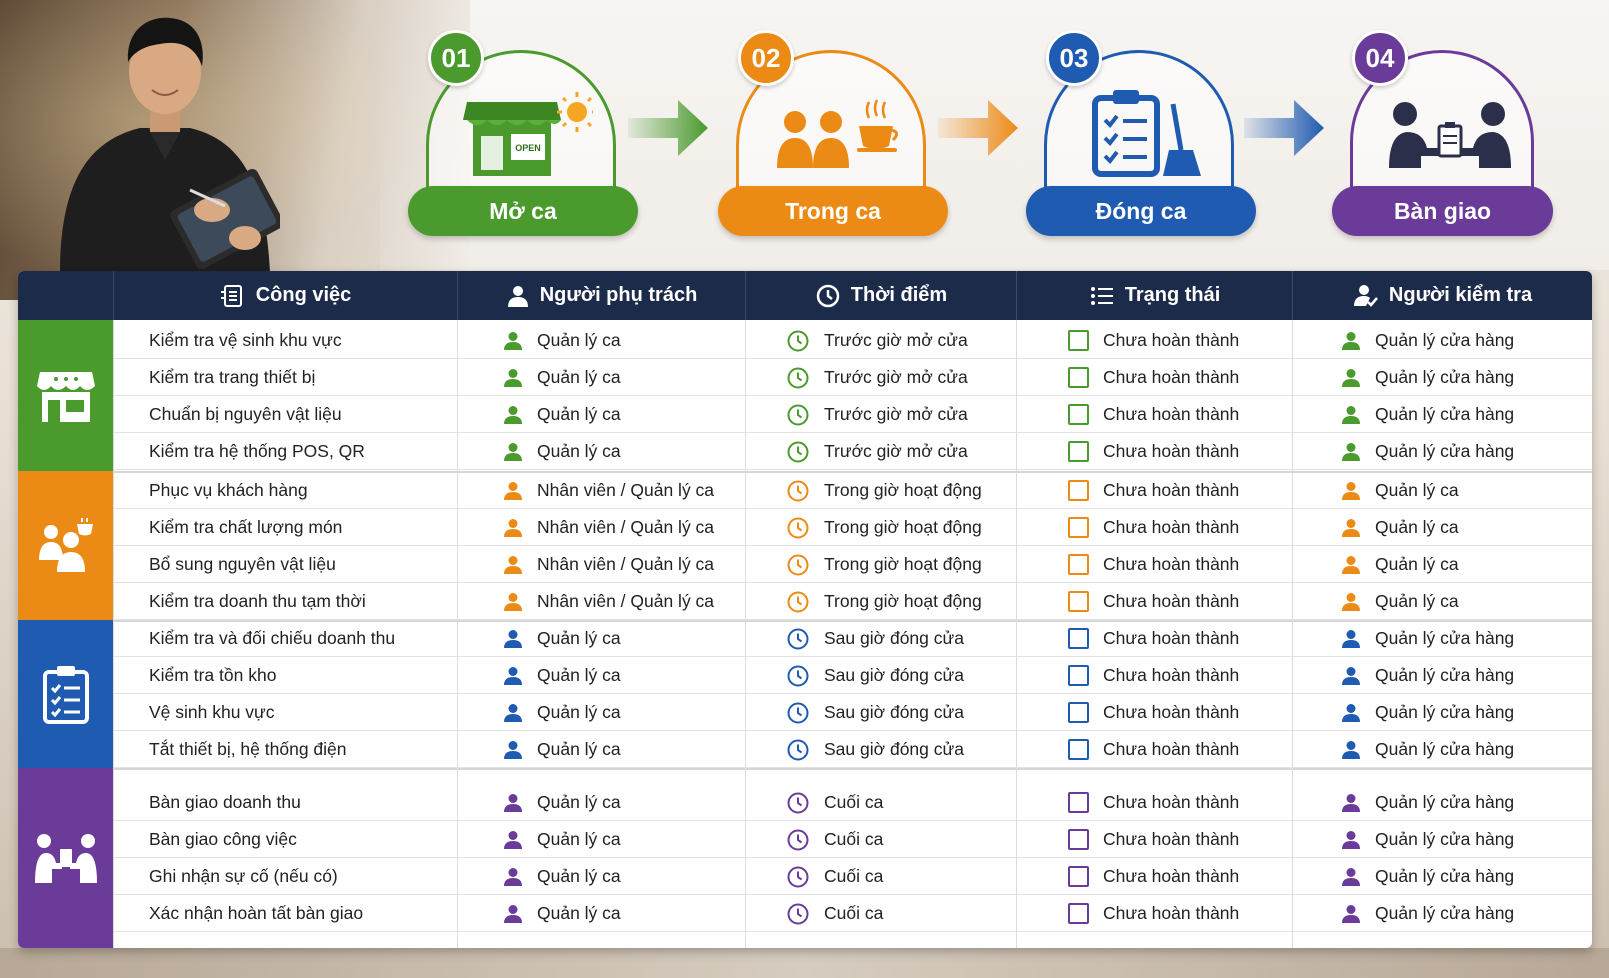 The image size is (1609, 978). I want to click on person-check-icon, so click(1365, 295).